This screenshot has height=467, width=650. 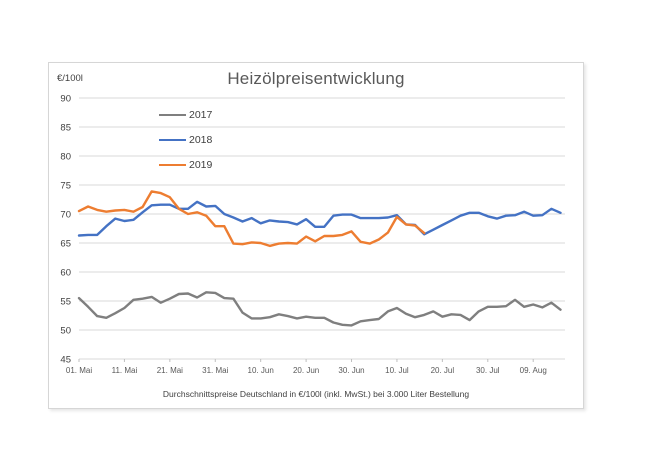 I want to click on series-line-2019, so click(x=251, y=219).